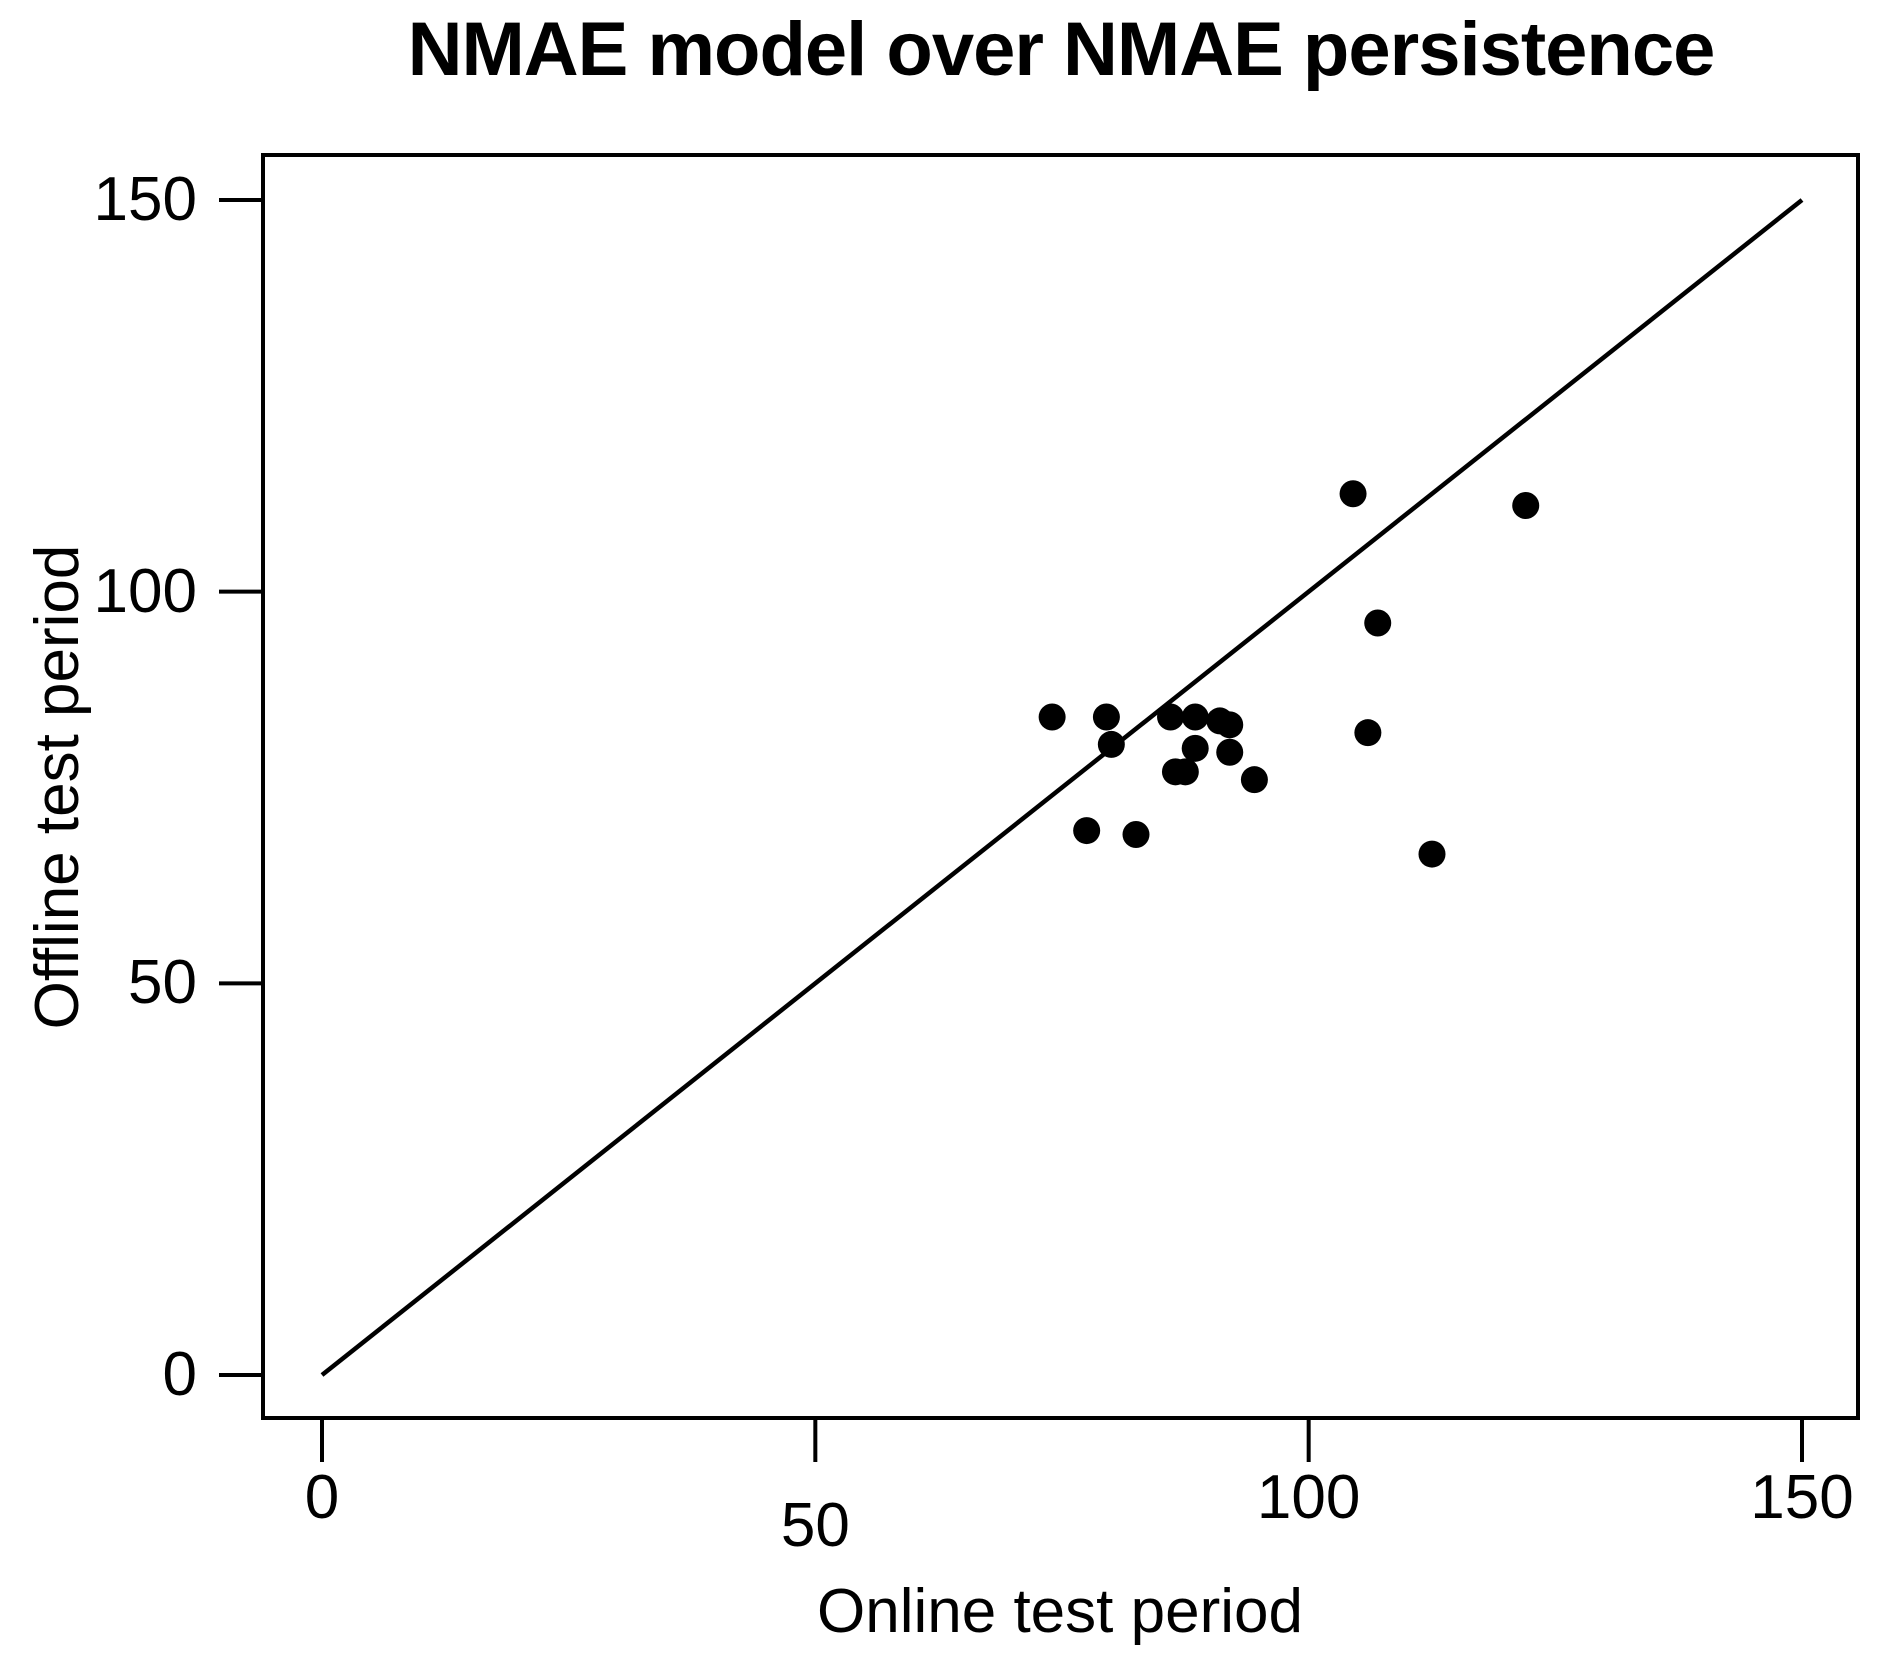 This screenshot has height=1670, width=1884. I want to click on y-tick-label: 0, so click(179, 1374).